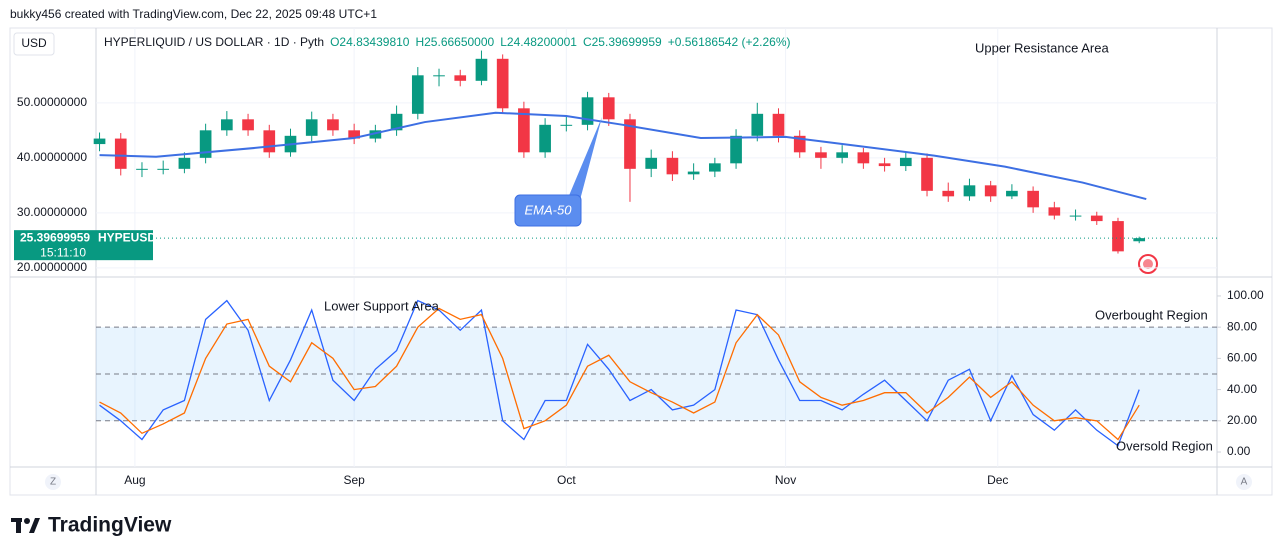 The height and width of the screenshot is (556, 1281). I want to click on last-price-label: 25.39699959, so click(55, 237).